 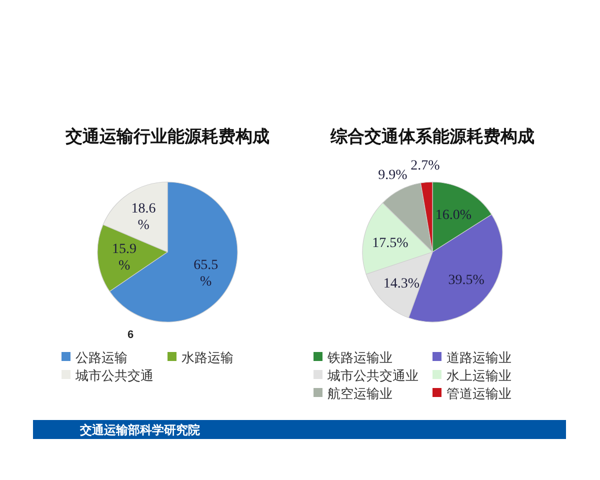 What do you see at coordinates (140, 430) in the screenshot?
I see `annotation: 交通运输部科学研究院` at bounding box center [140, 430].